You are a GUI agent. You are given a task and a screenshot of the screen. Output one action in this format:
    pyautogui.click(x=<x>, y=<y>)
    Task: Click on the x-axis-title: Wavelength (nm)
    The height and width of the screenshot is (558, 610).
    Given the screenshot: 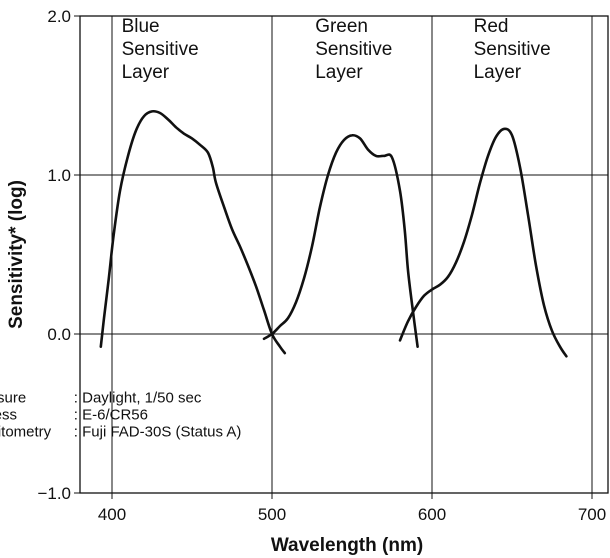 What is the action you would take?
    pyautogui.click(x=347, y=545)
    